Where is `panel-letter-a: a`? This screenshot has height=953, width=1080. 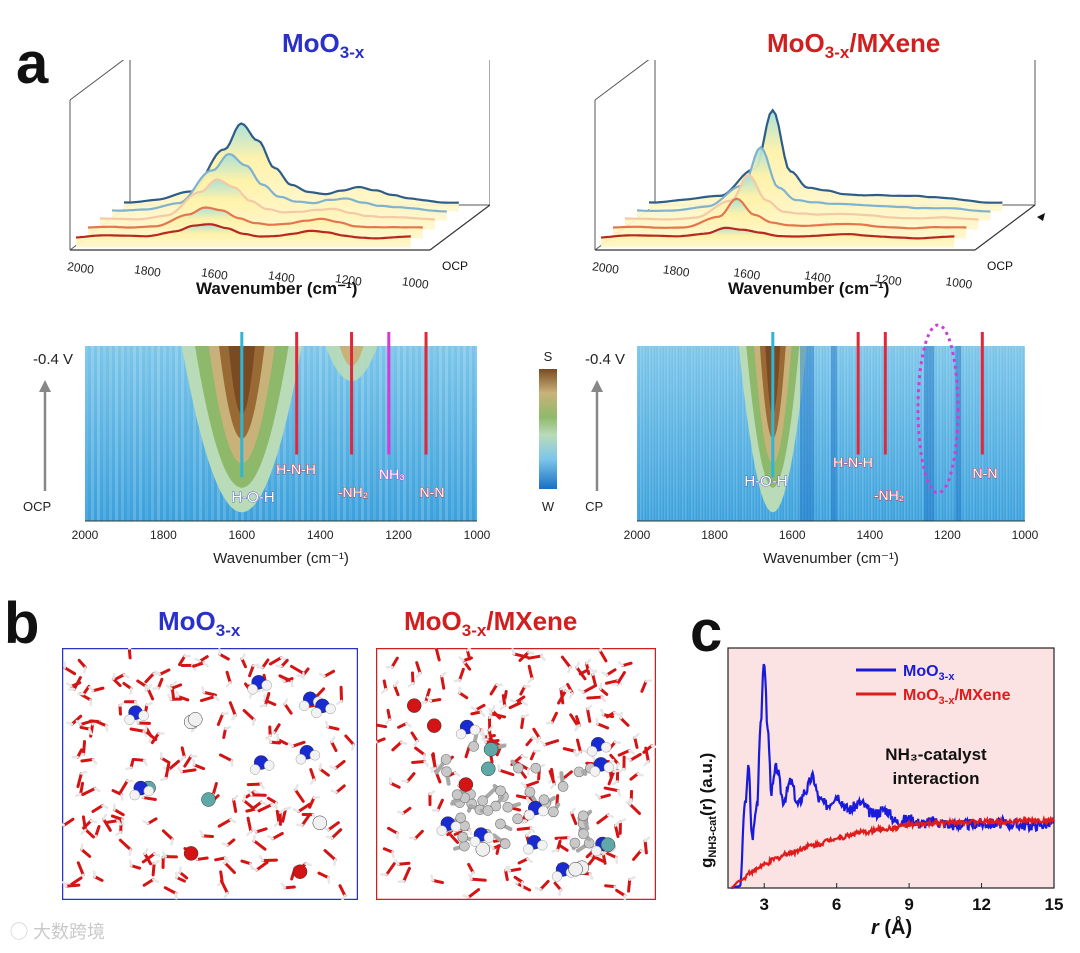
panel-letter-a: a is located at coordinates (32, 63).